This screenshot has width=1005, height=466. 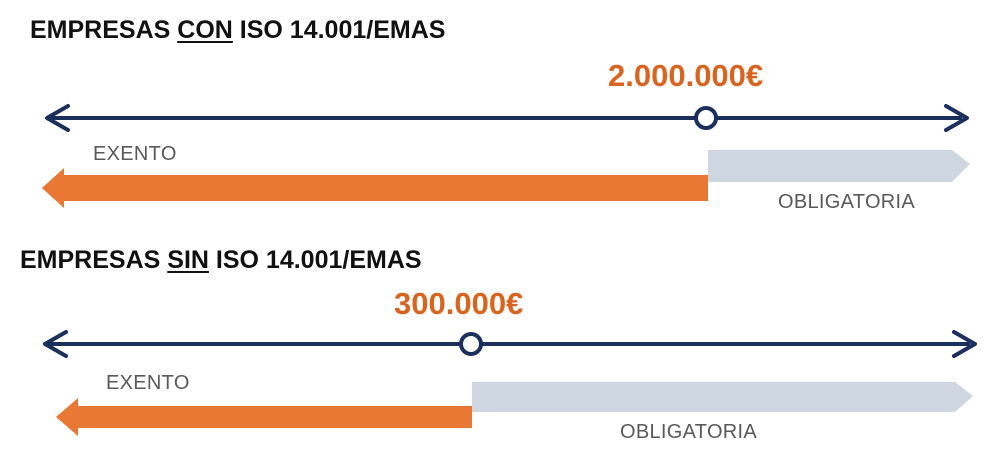 What do you see at coordinates (205, 30) in the screenshot?
I see `heading-emphasis: CON` at bounding box center [205, 30].